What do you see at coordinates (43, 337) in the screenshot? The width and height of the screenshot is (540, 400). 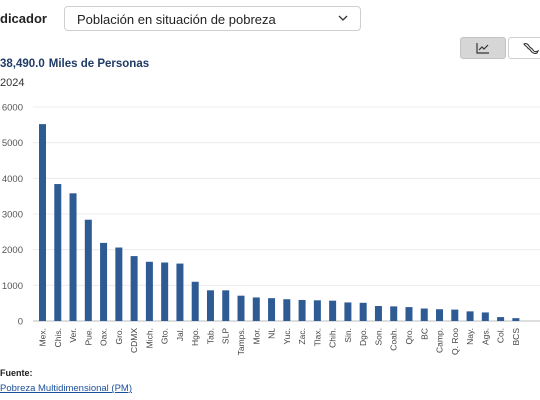 I see `x-tick-label: Mex.` at bounding box center [43, 337].